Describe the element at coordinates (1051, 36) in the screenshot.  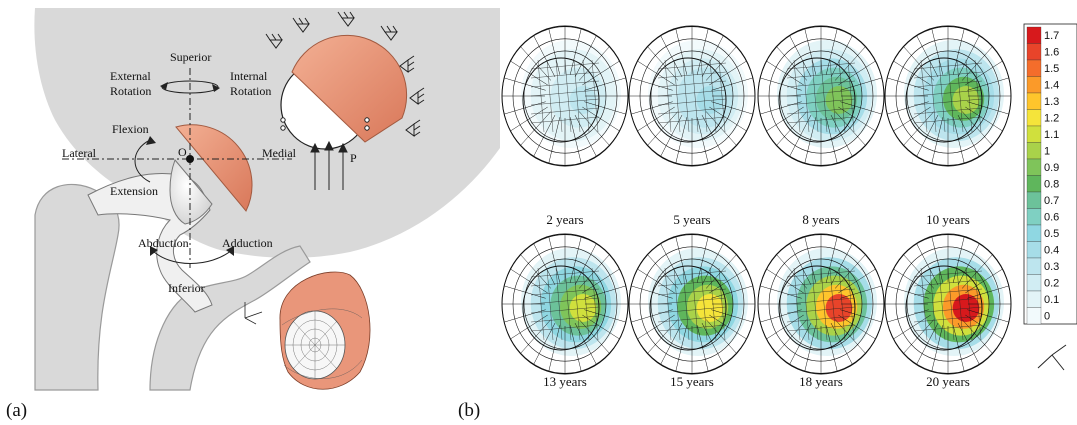
I see `colorbar-tick-label: 1.7` at that location.